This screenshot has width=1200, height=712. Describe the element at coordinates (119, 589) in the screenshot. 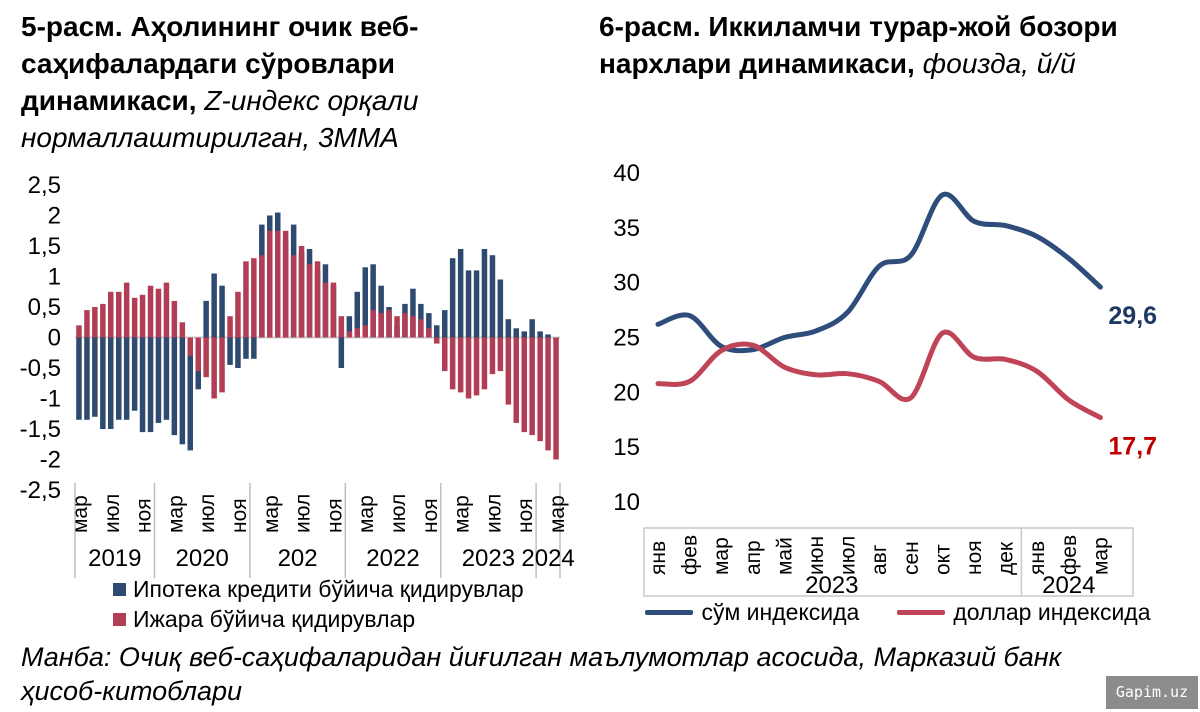

I see `mortgage-series-swatch` at that location.